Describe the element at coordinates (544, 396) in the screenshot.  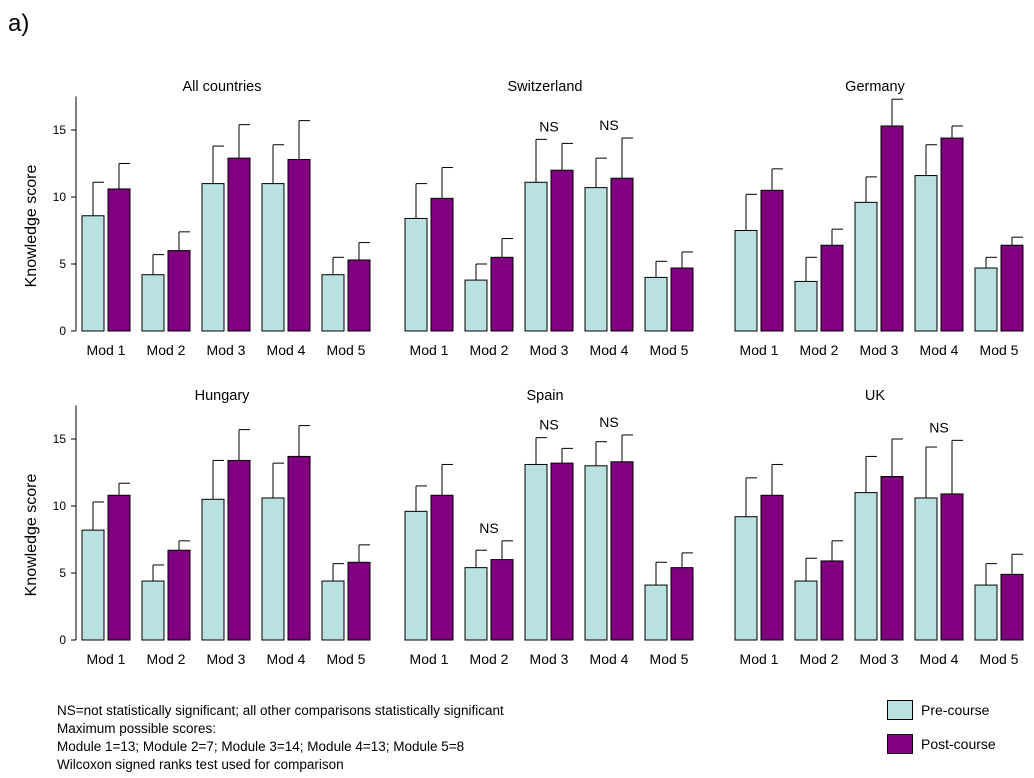
I see `chart-title: Spain` at that location.